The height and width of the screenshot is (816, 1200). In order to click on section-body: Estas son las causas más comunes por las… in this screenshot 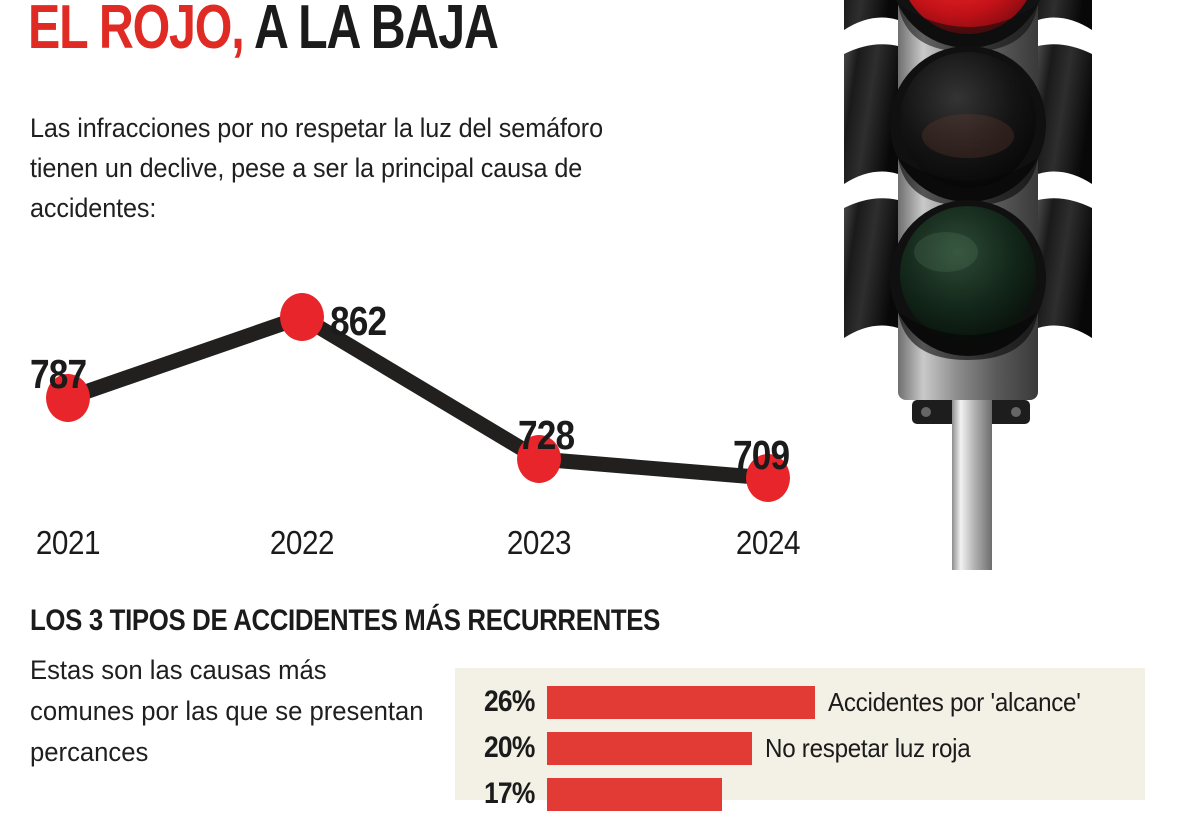, I will do `click(227, 711)`.